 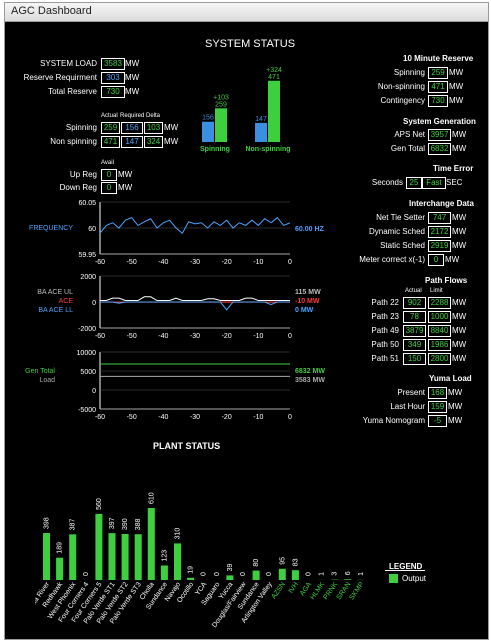 What do you see at coordinates (88, 372) in the screenshot?
I see `gen-chart-y-tick-1: 5000` at bounding box center [88, 372].